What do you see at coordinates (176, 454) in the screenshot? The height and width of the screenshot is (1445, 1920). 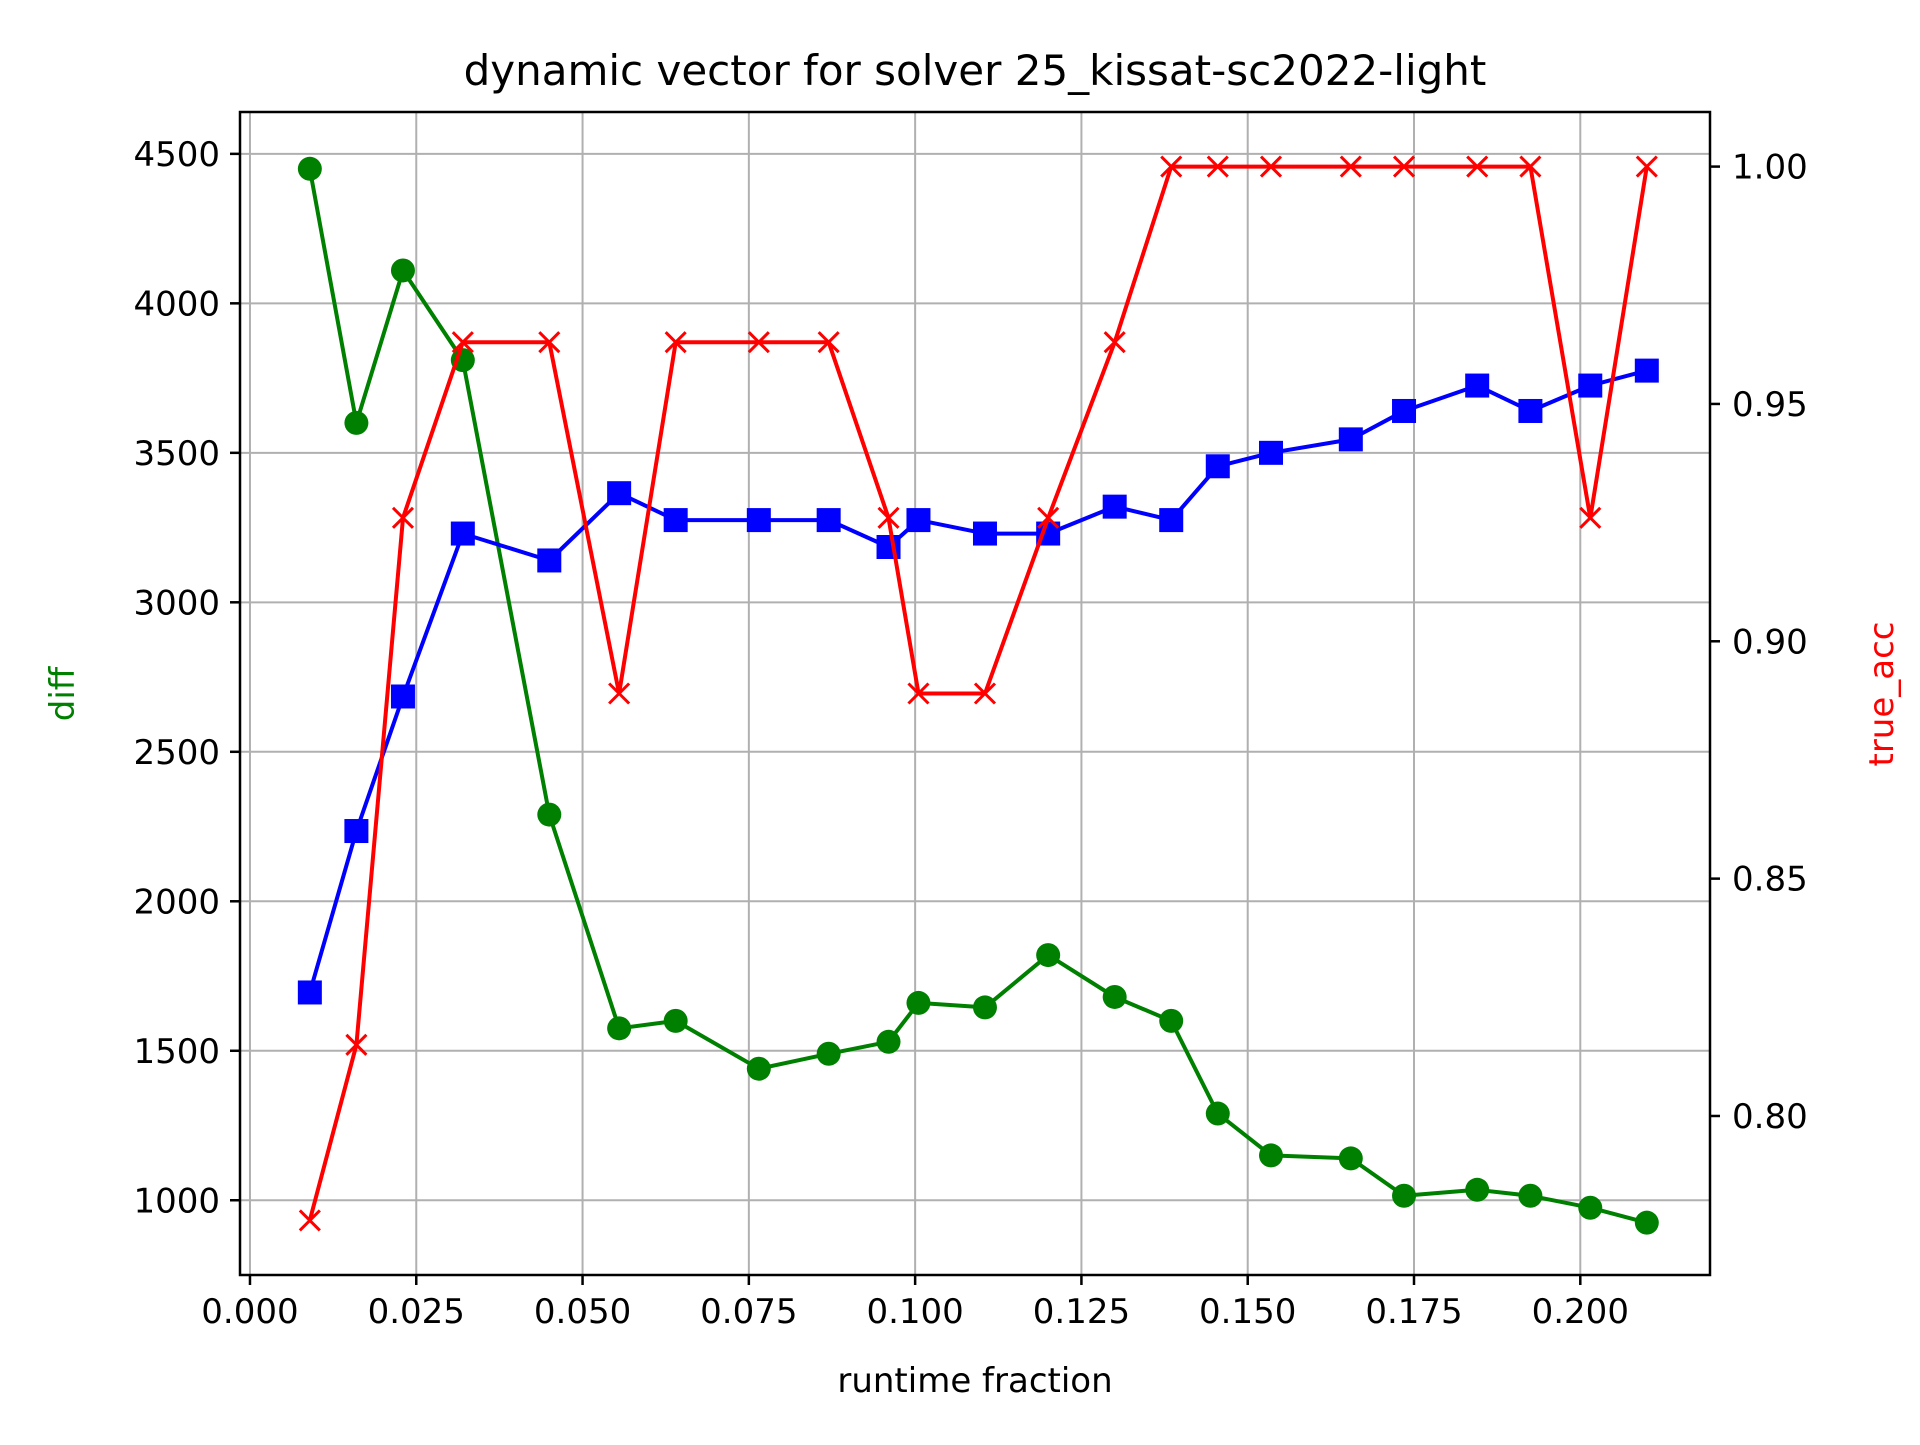 I see `y-tick-label: 3500` at bounding box center [176, 454].